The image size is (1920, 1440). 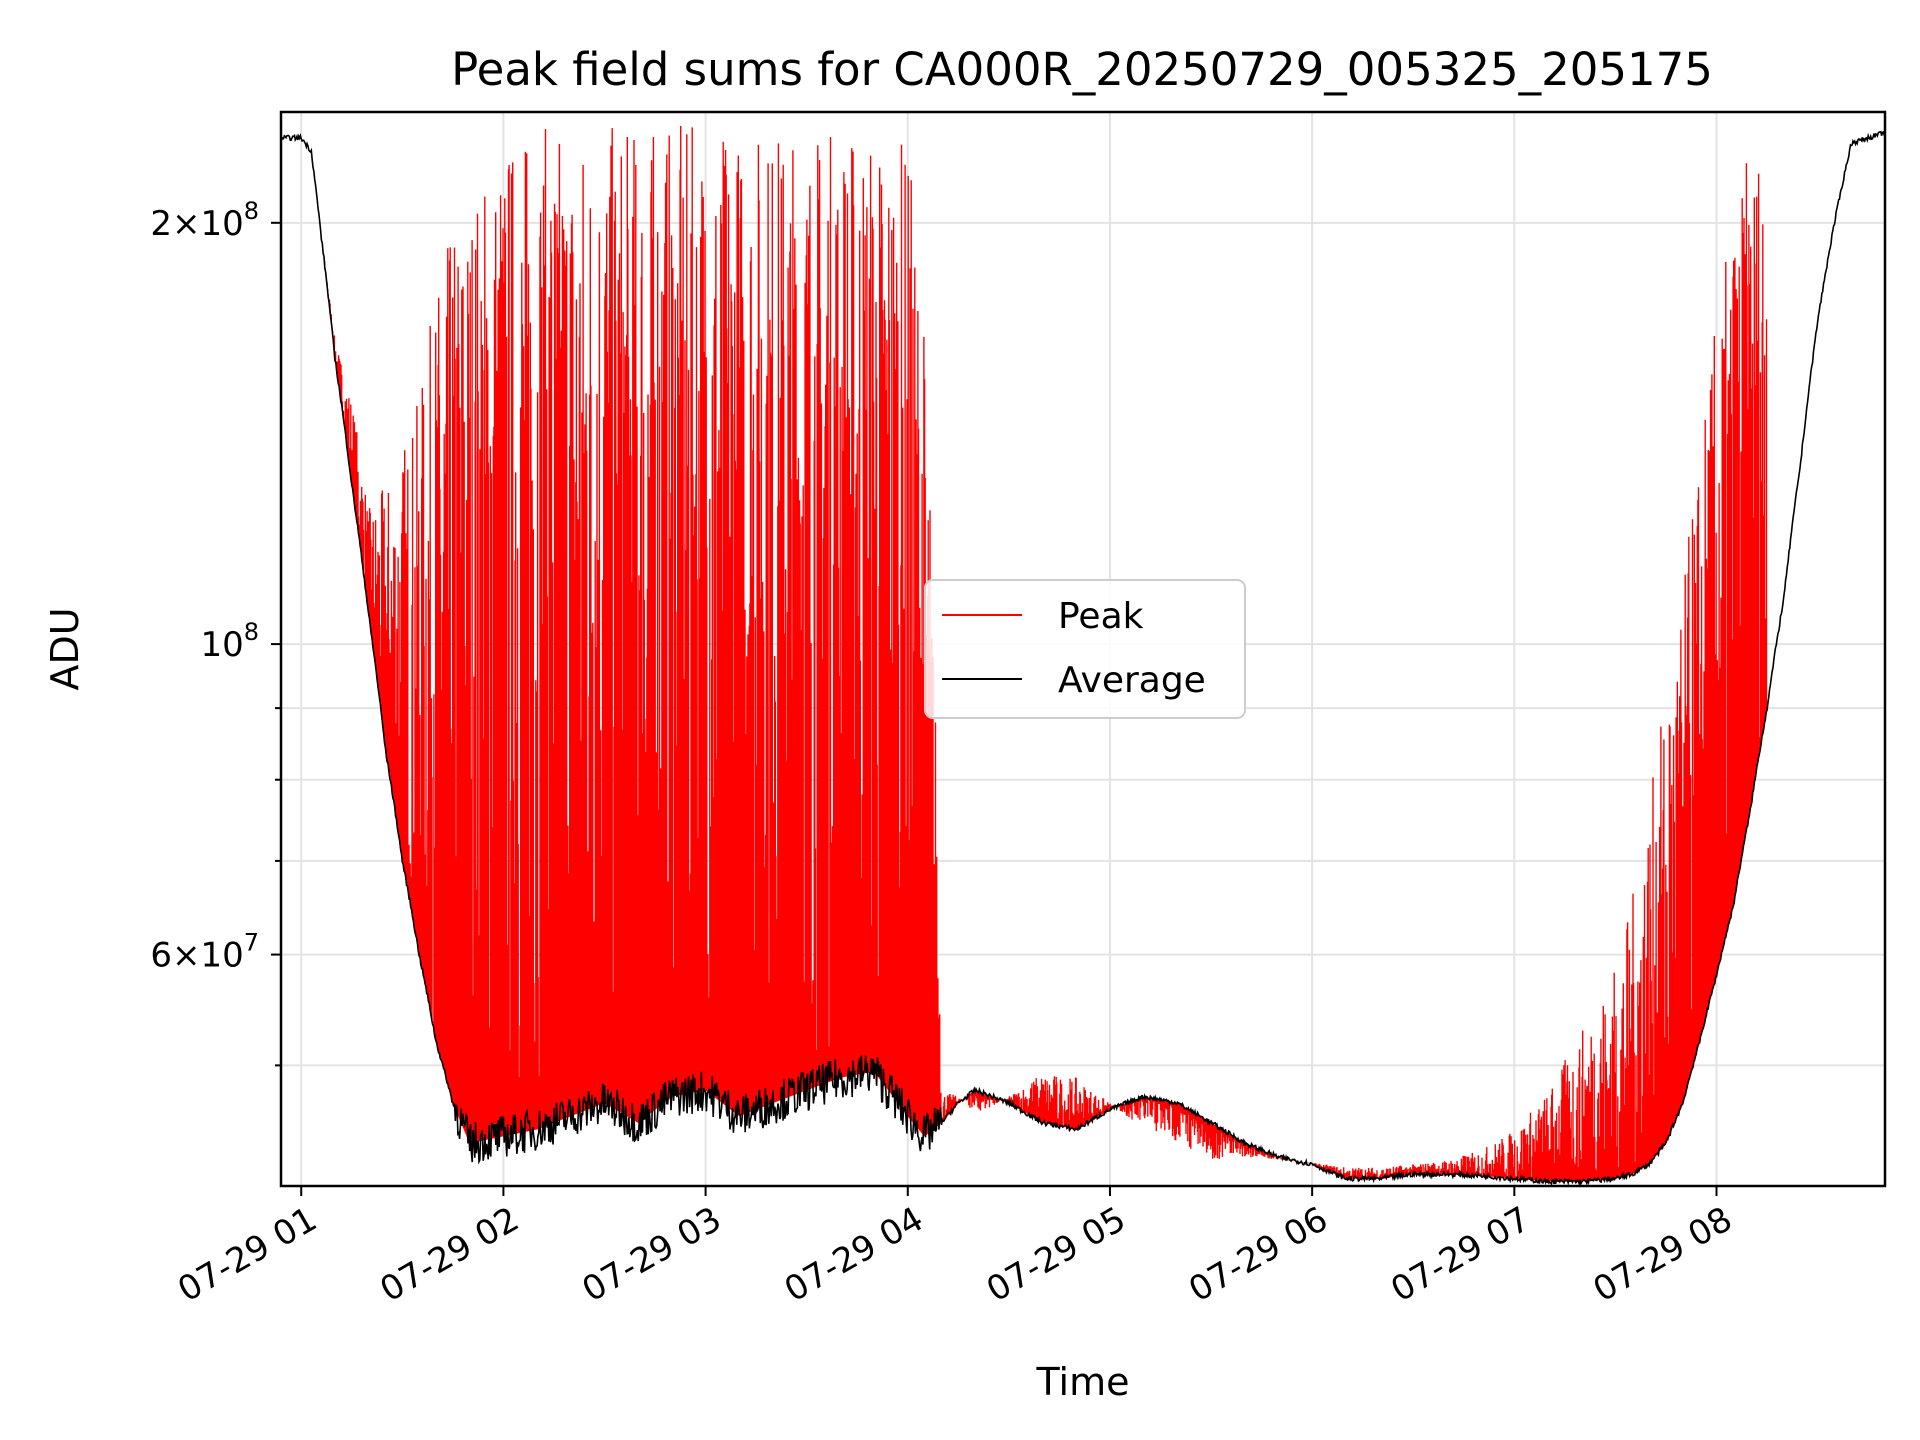 What do you see at coordinates (204, 952) in the screenshot?
I see `y-tick-label: 6×107` at bounding box center [204, 952].